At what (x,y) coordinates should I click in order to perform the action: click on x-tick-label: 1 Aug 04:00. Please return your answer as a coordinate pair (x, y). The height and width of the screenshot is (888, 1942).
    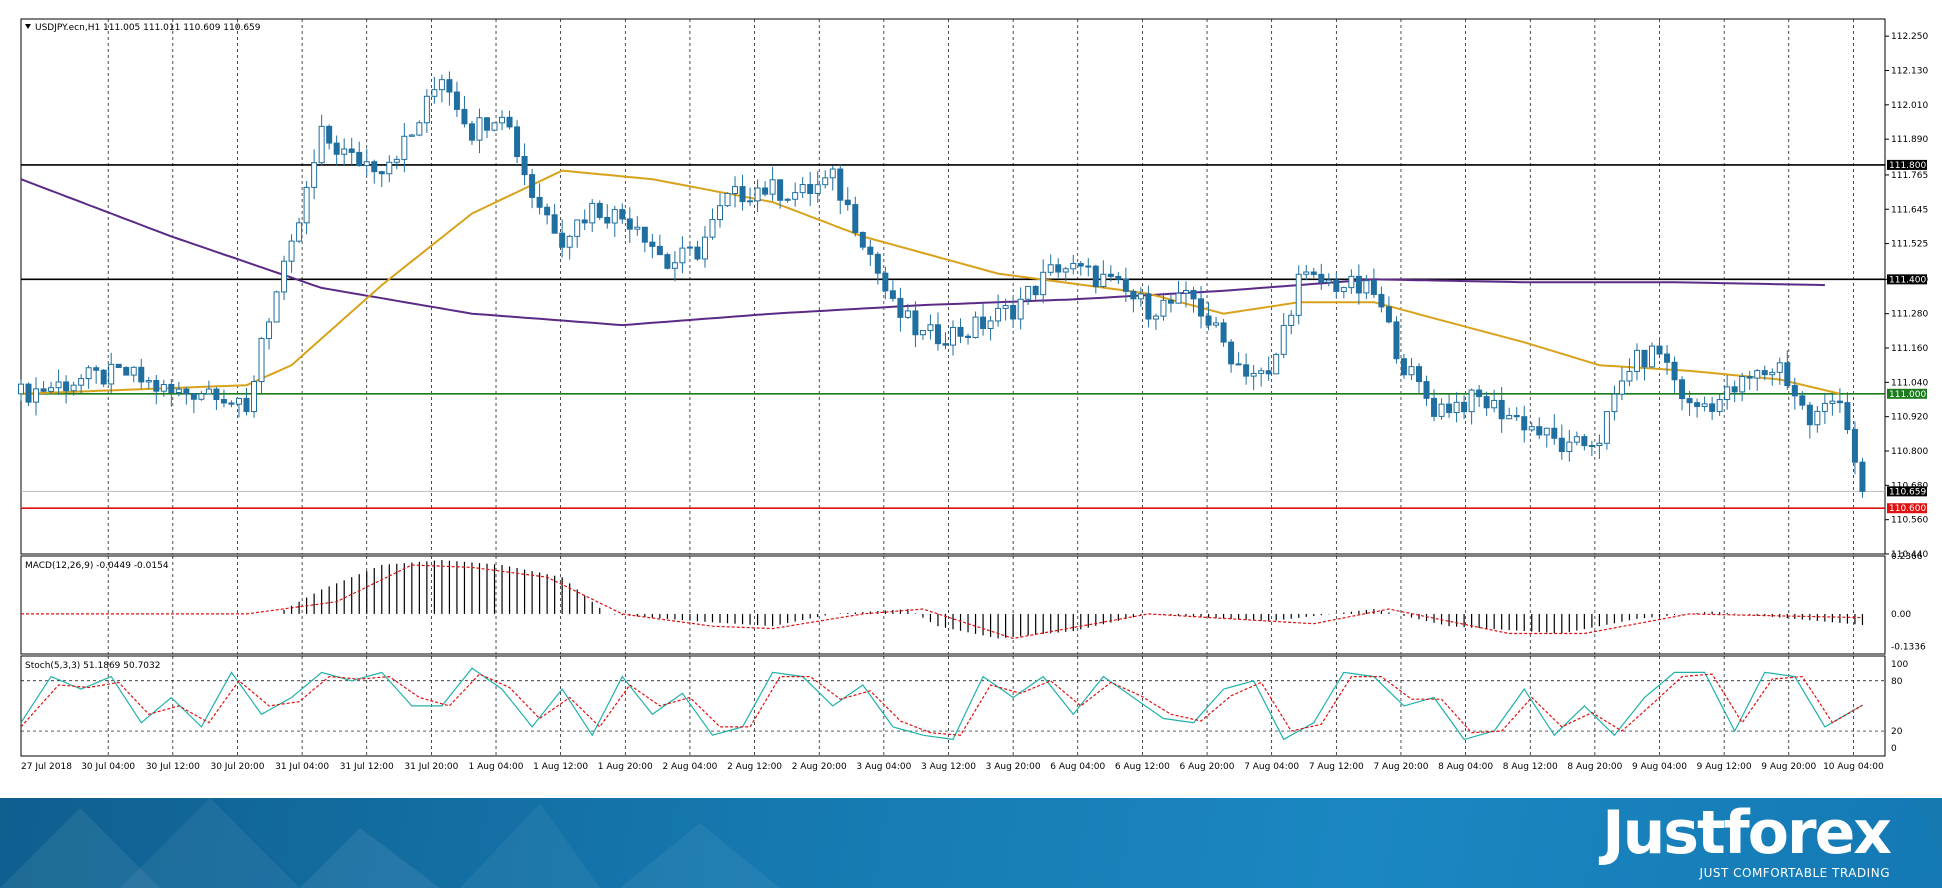
    Looking at the image, I should click on (496, 767).